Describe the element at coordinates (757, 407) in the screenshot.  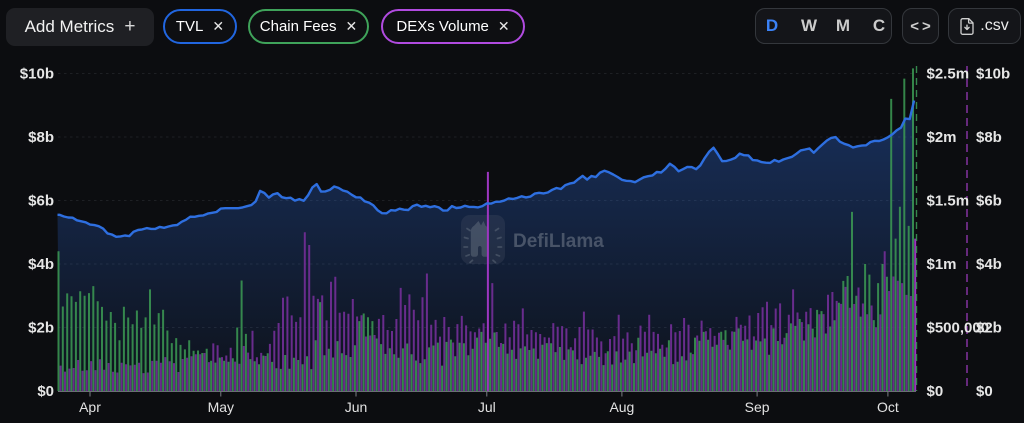
I see `svg-text: Sep` at that location.